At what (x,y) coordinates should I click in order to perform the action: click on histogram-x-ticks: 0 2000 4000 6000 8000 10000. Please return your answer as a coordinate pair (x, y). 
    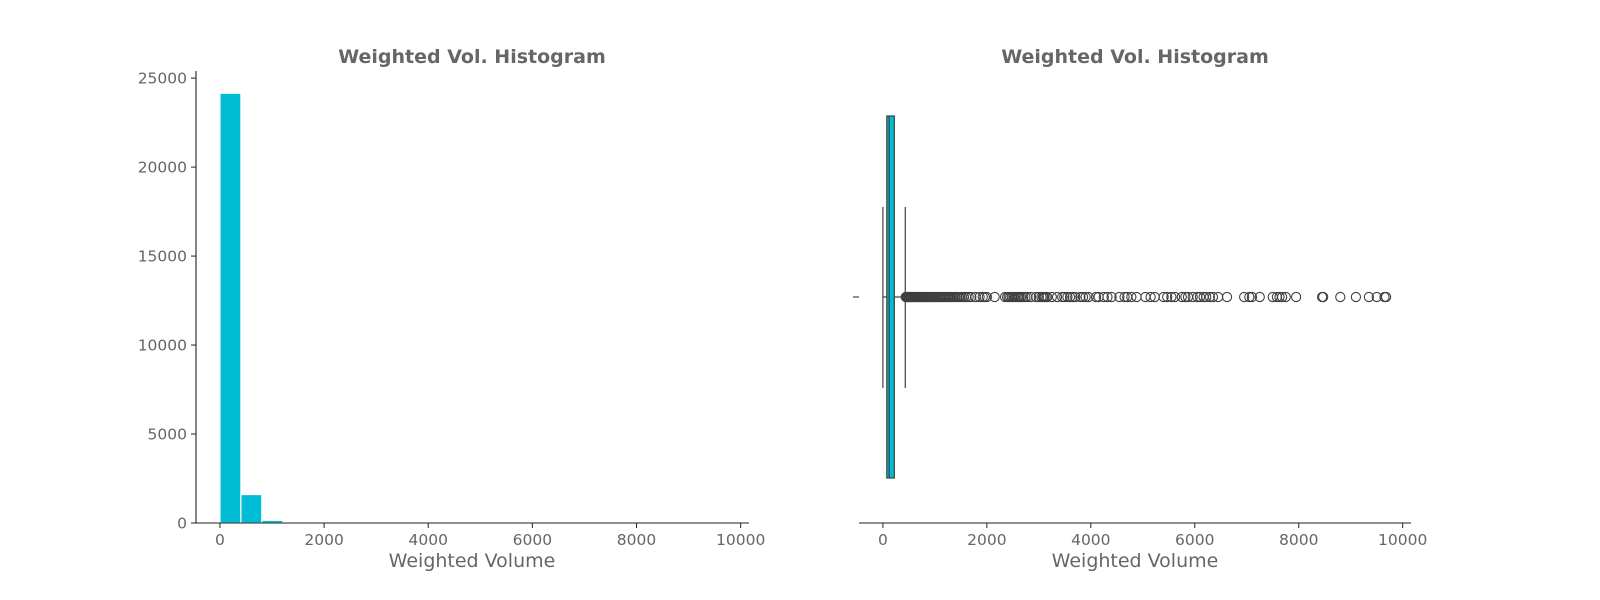
    Looking at the image, I should click on (490, 536).